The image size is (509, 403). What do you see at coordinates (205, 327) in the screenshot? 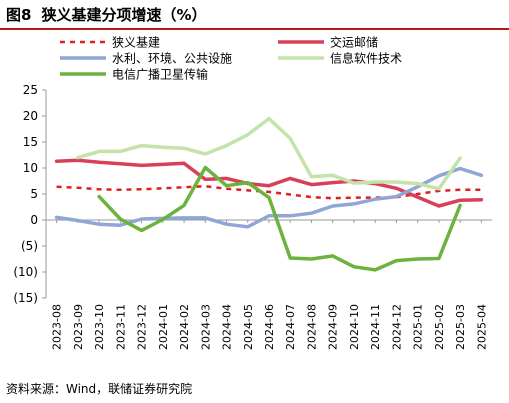
I see `x-tick-label: 2024-03` at bounding box center [205, 327].